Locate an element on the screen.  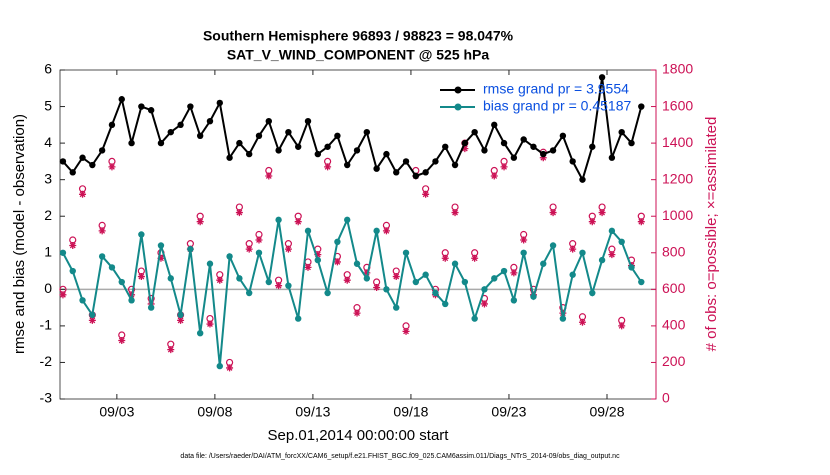
x-tick-label: 09/28 is located at coordinates (606, 412).